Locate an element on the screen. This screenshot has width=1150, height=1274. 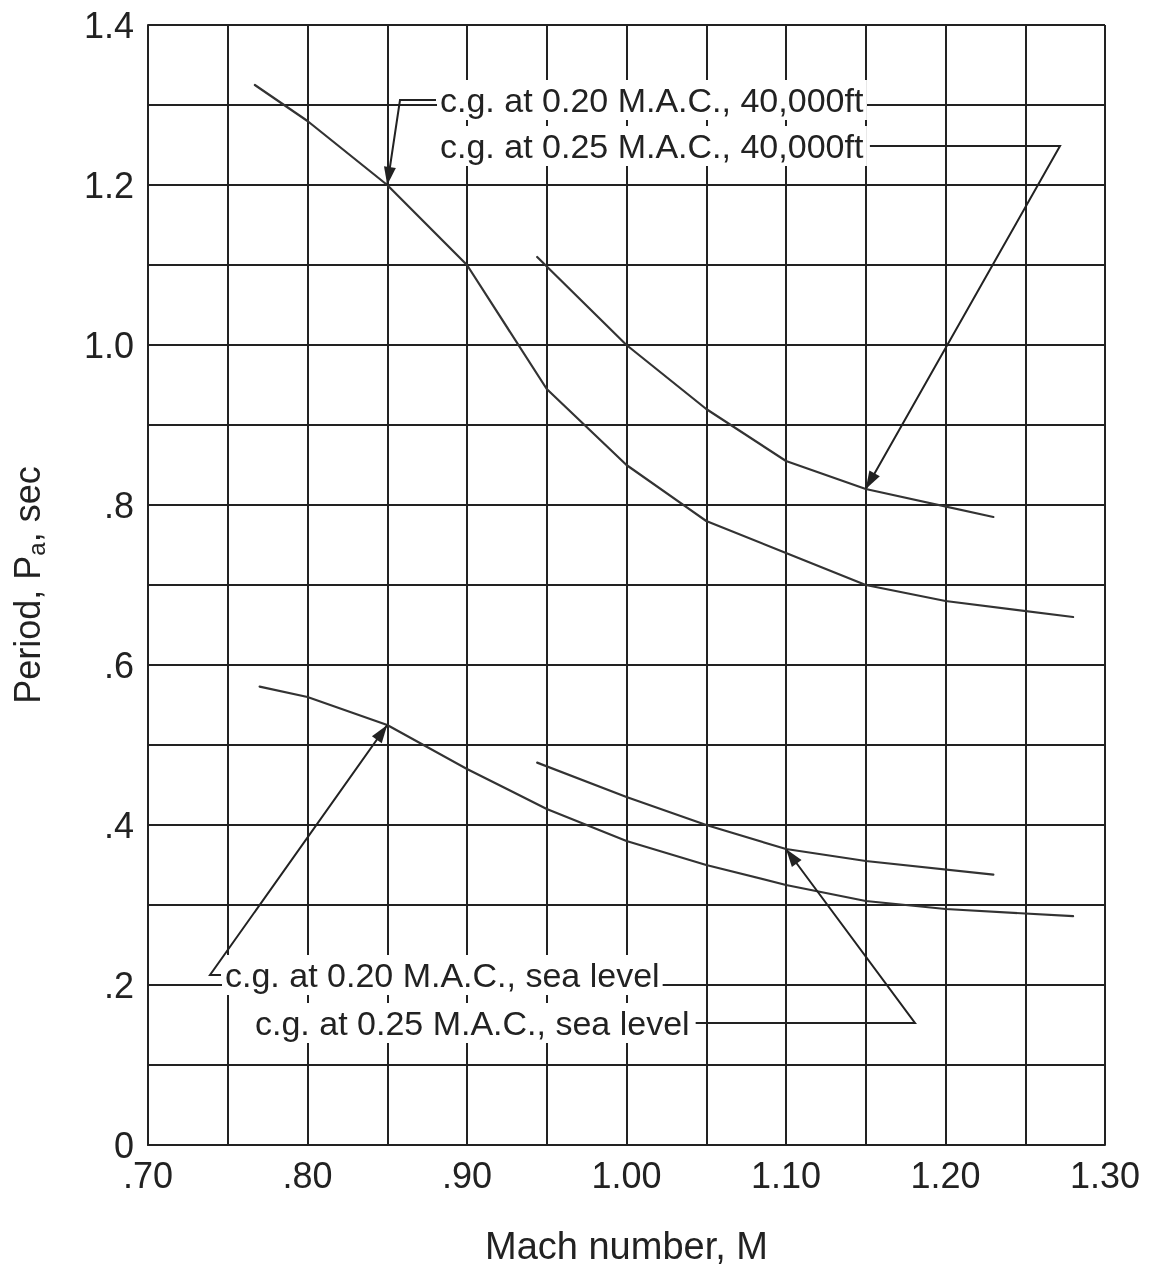
x-axis-title: Mach number, M is located at coordinates (626, 1246).